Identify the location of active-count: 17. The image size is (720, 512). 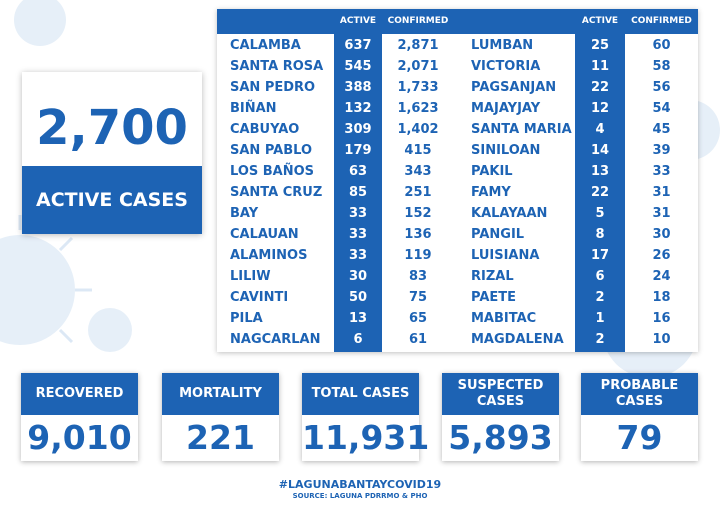
(600, 255).